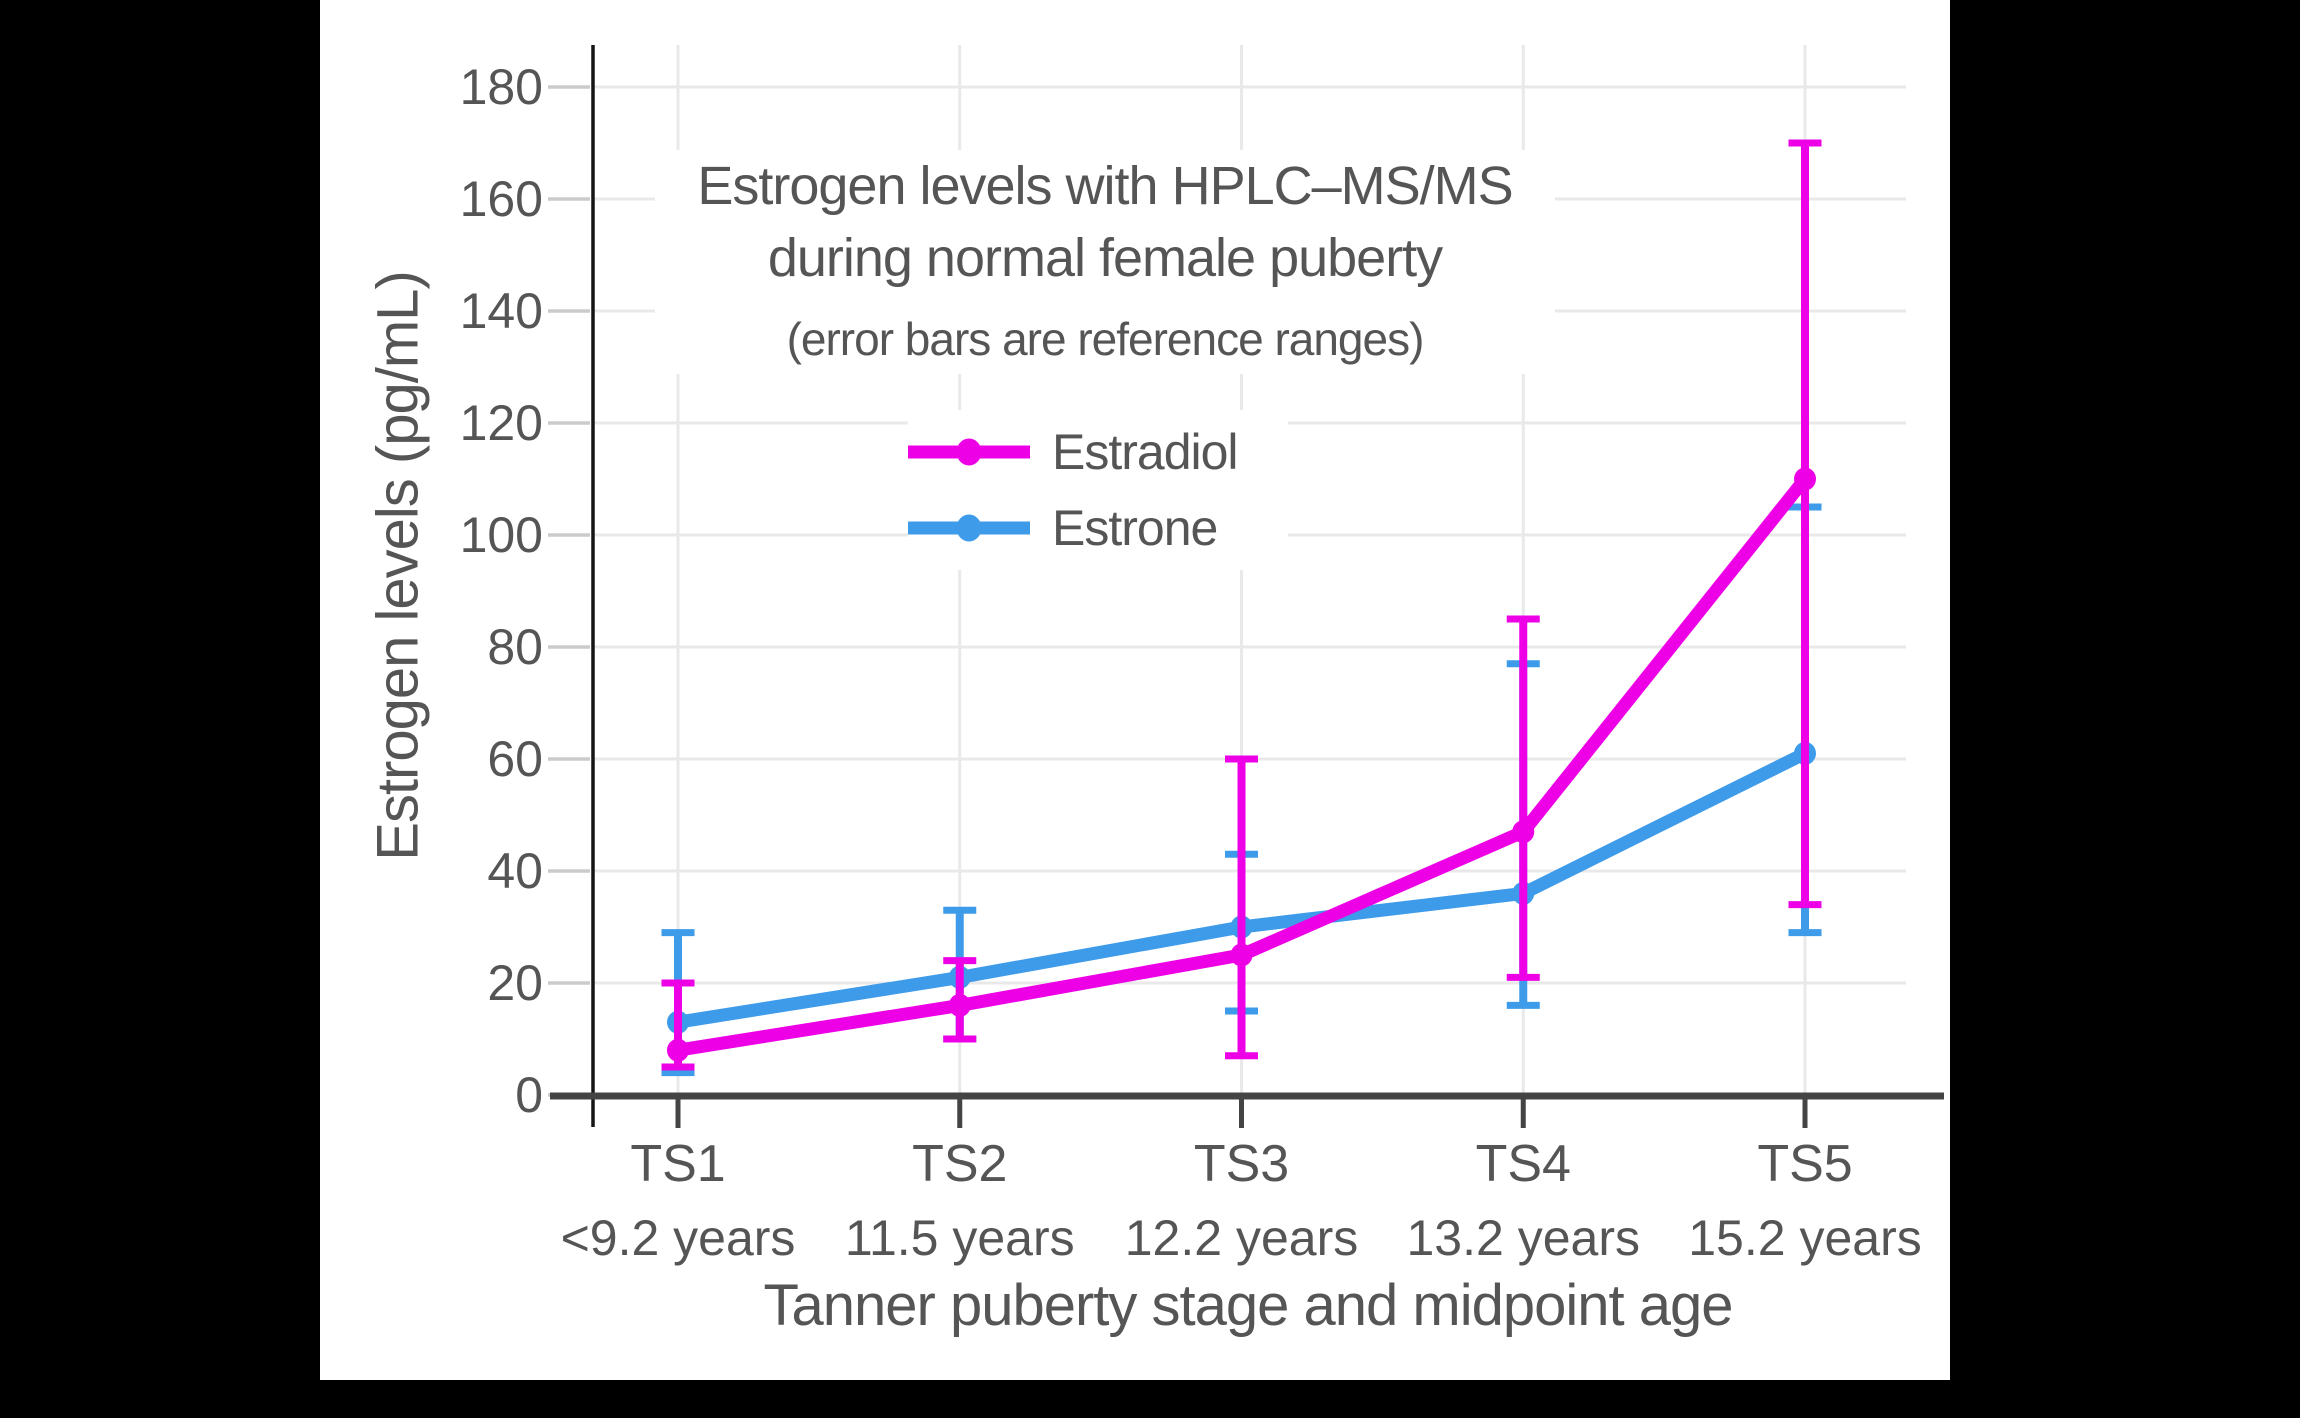  Describe the element at coordinates (678, 1050) in the screenshot. I see `data-point-estradiol-TS1` at that location.